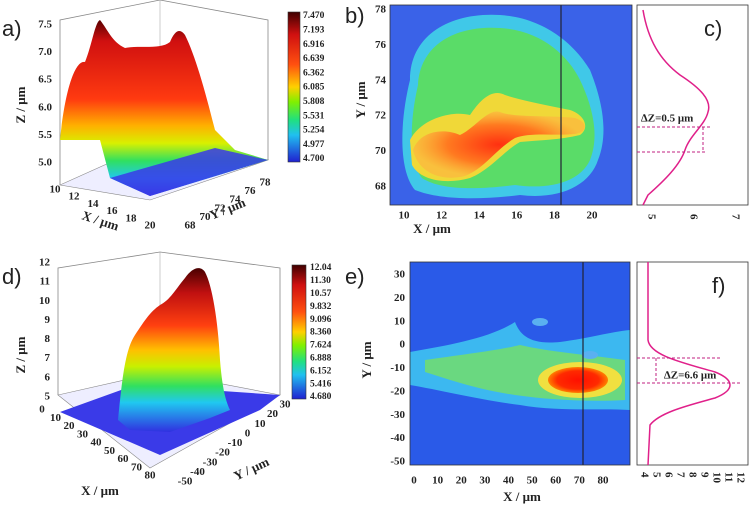 The height and width of the screenshot is (511, 756). Describe the element at coordinates (533, 481) in the screenshot. I see `tick-label: 50` at that location.